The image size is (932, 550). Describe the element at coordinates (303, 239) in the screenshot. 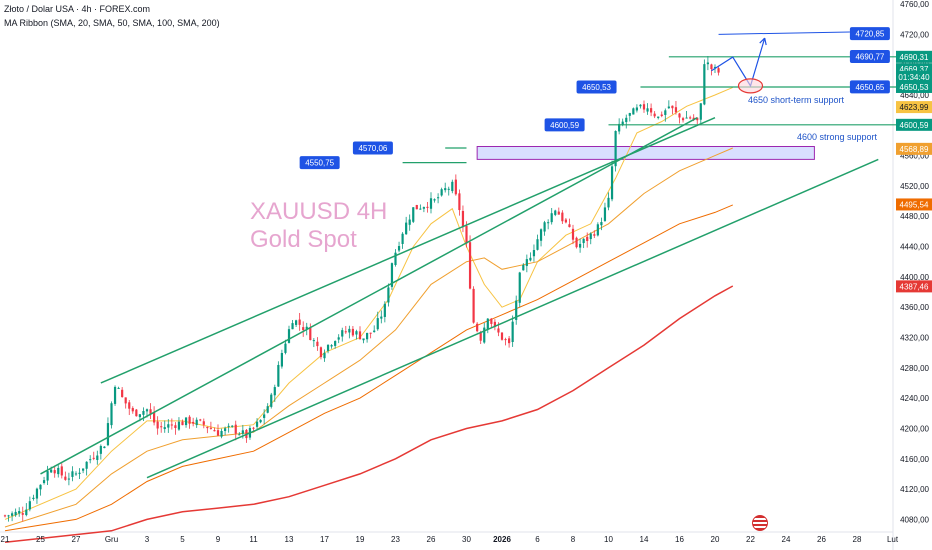

I see `watermark-line2: Gold Spot` at that location.